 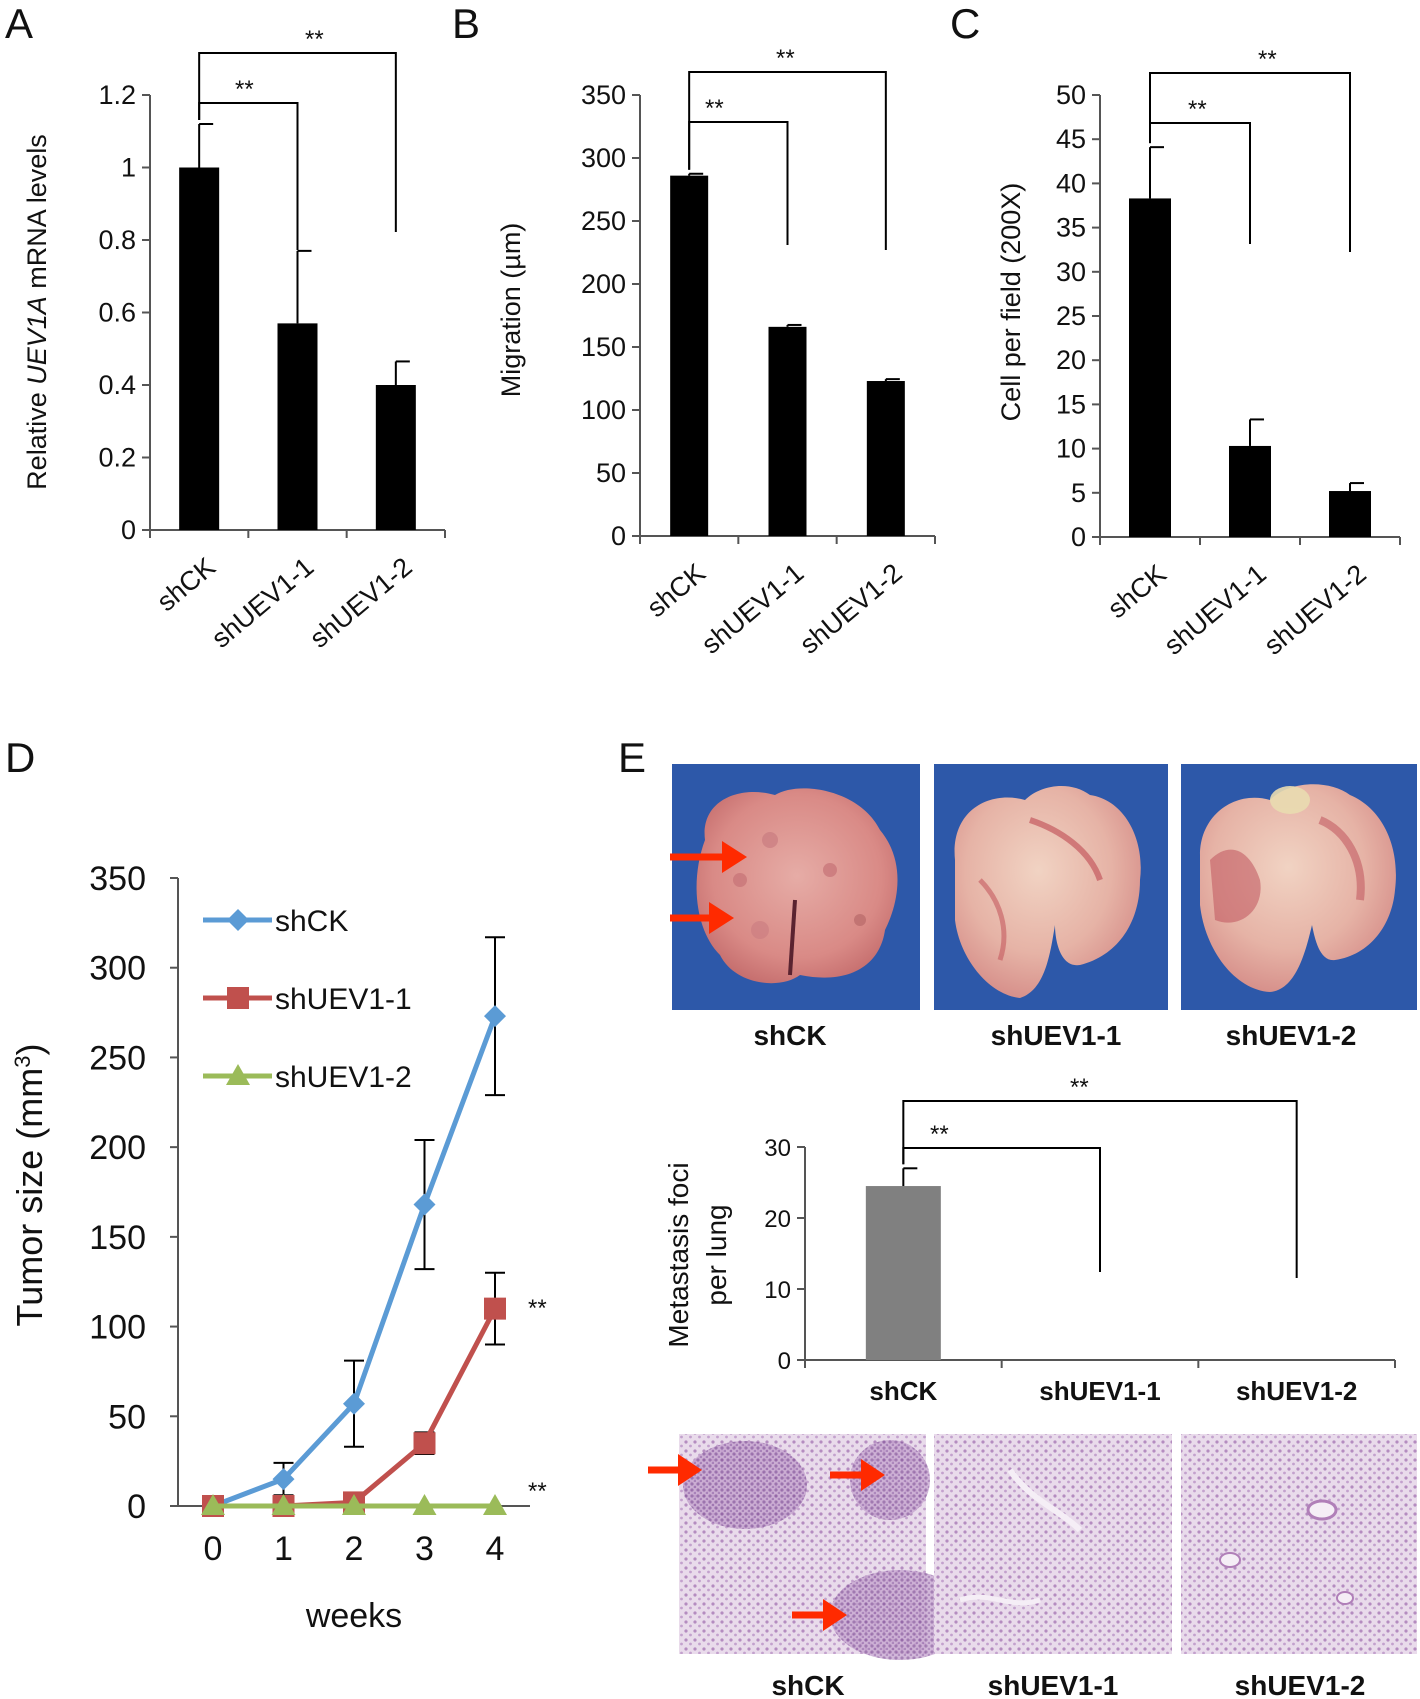 What do you see at coordinates (117, 240) in the screenshot?
I see `y-tick-label: 0.8` at bounding box center [117, 240].